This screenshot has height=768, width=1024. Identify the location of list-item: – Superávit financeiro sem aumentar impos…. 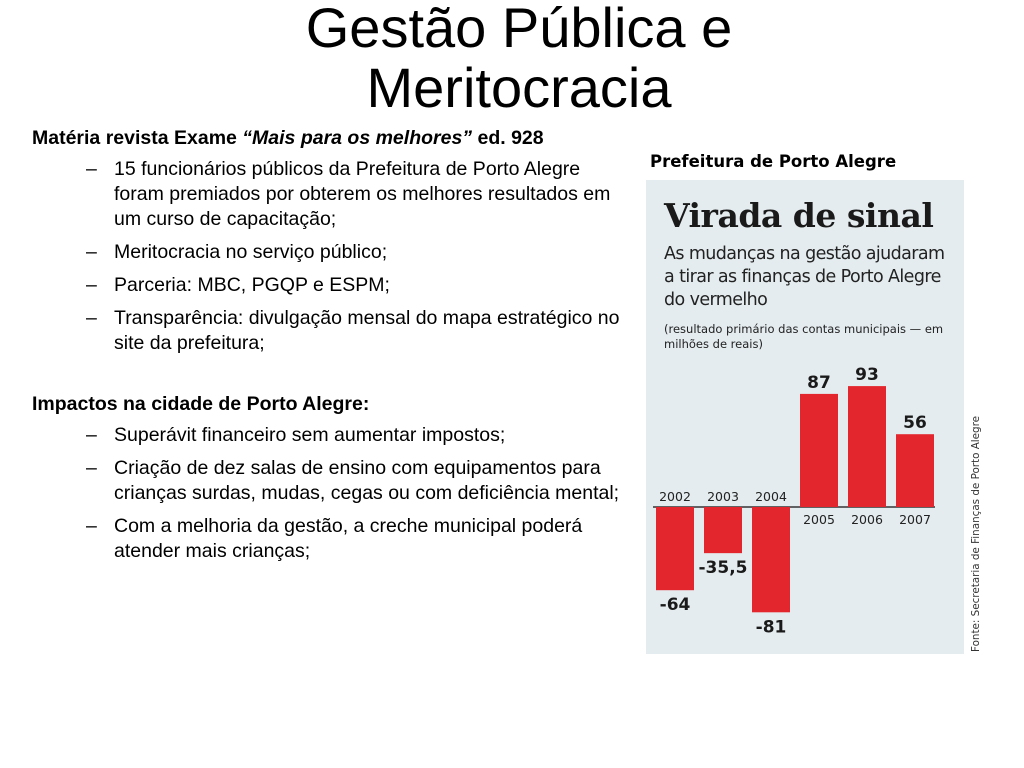
(332, 435).